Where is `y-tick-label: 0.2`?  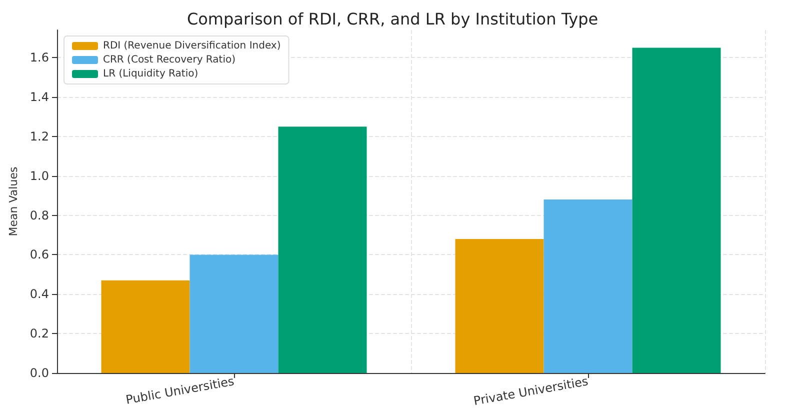 y-tick-label: 0.2 is located at coordinates (39, 333).